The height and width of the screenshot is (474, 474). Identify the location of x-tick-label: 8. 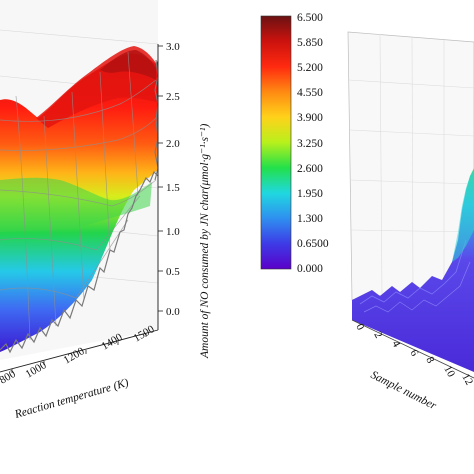
(429, 360).